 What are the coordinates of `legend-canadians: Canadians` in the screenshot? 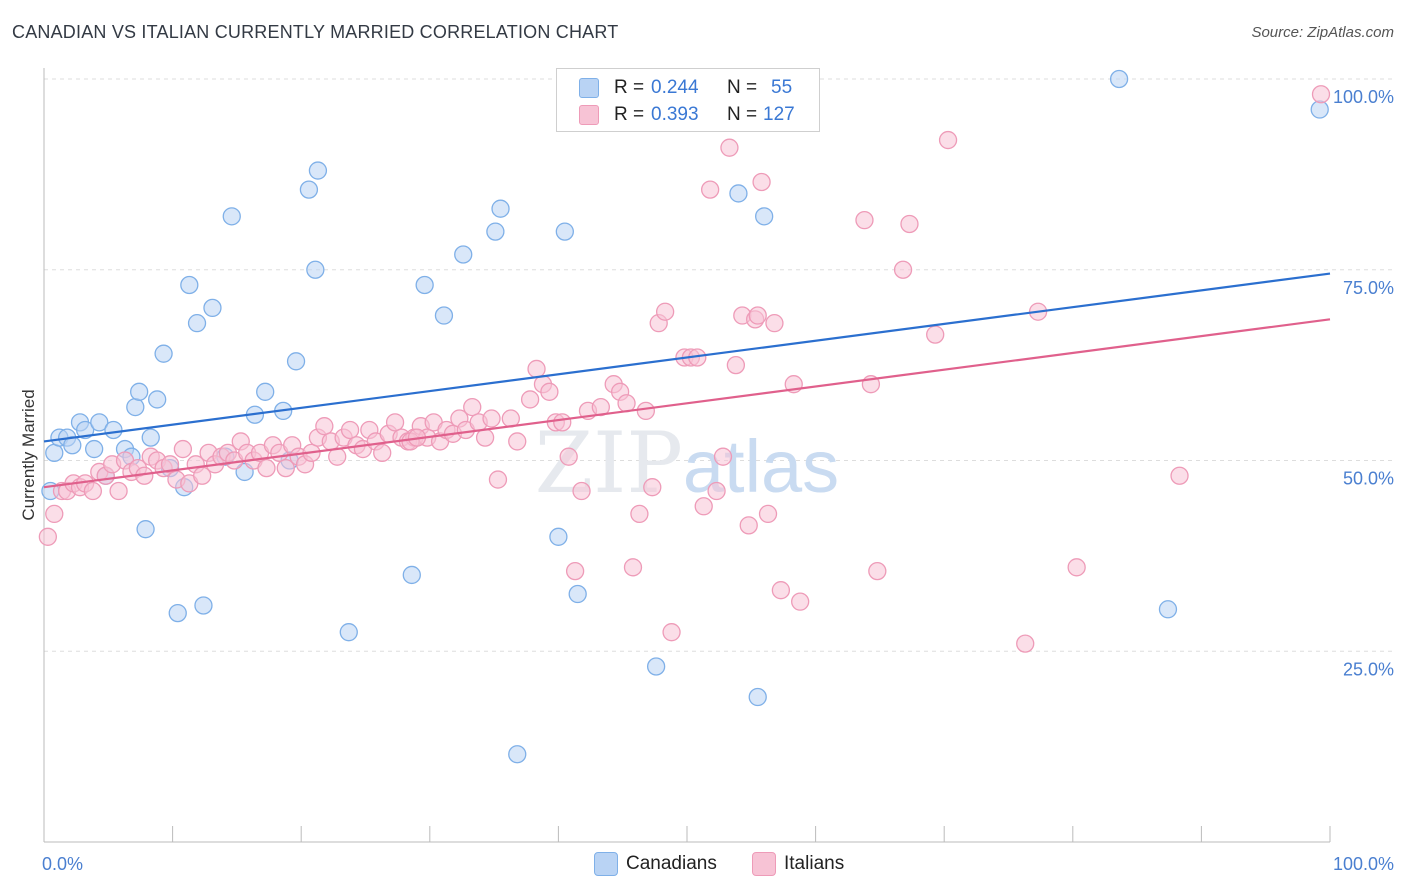 It's located at (655, 864).